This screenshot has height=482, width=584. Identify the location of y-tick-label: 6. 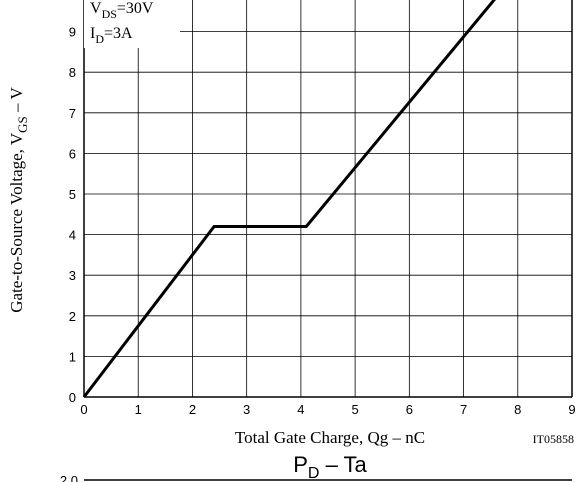
(72, 153).